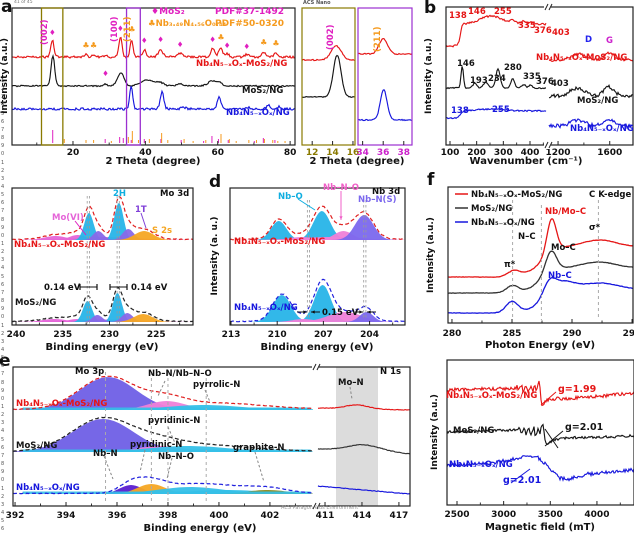 This screenshot has height=536, width=634. I want to click on panel-letter-a: a, so click(7, 8).